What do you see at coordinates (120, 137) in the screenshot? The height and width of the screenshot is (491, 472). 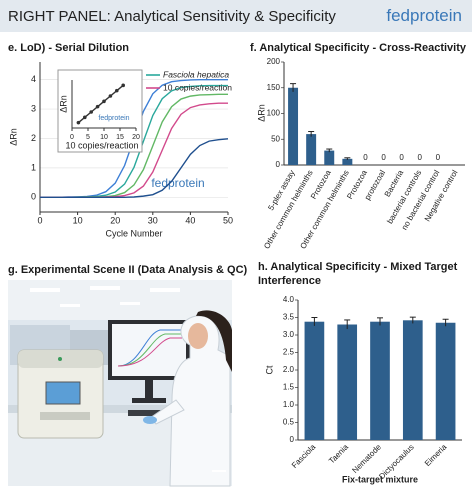 I see `x-tick-label: 15` at bounding box center [120, 137].